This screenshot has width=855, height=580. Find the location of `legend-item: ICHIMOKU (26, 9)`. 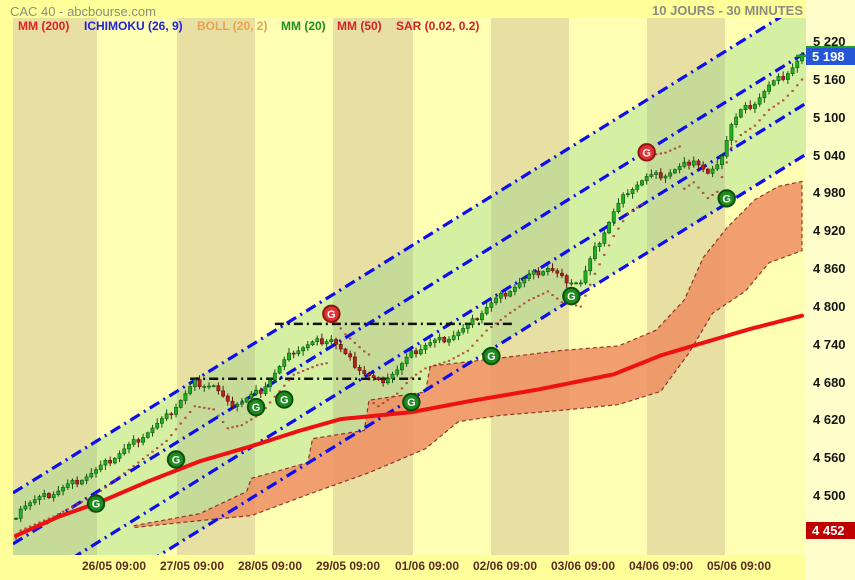

legend-item: ICHIMOKU (26, 9) is located at coordinates (133, 26).